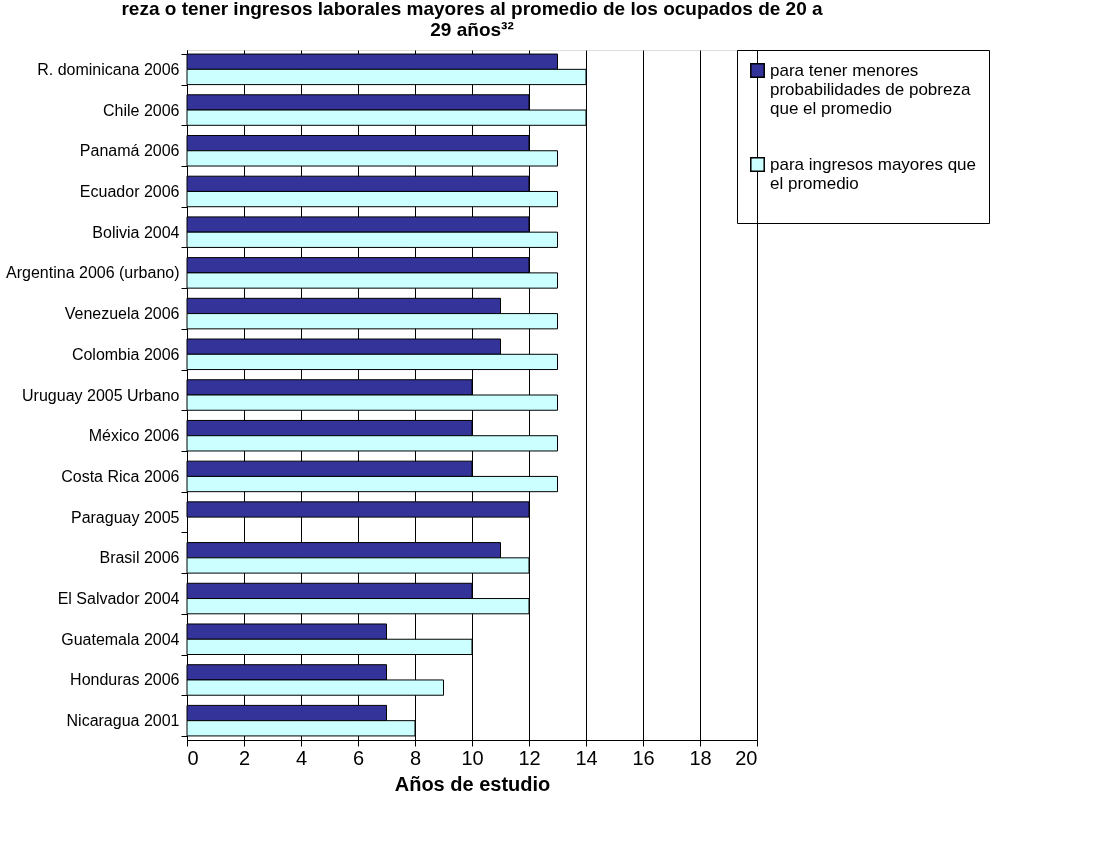 The height and width of the screenshot is (848, 1102). I want to click on y-tick-label: Argentina 2006 (urbano), so click(93, 273).